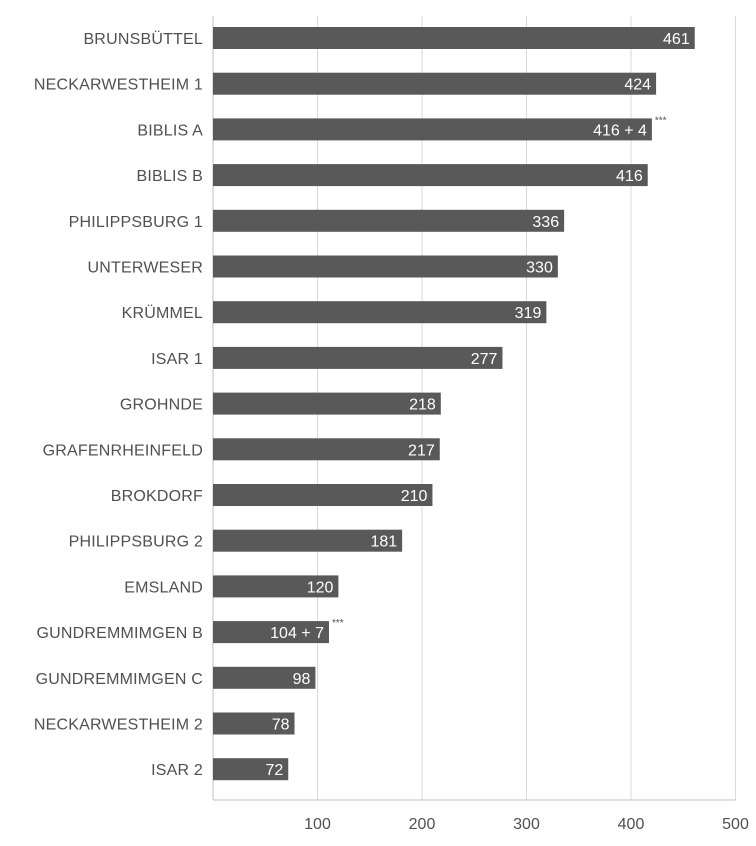  What do you see at coordinates (528, 313) in the screenshot?
I see `data-label: 319` at bounding box center [528, 313].